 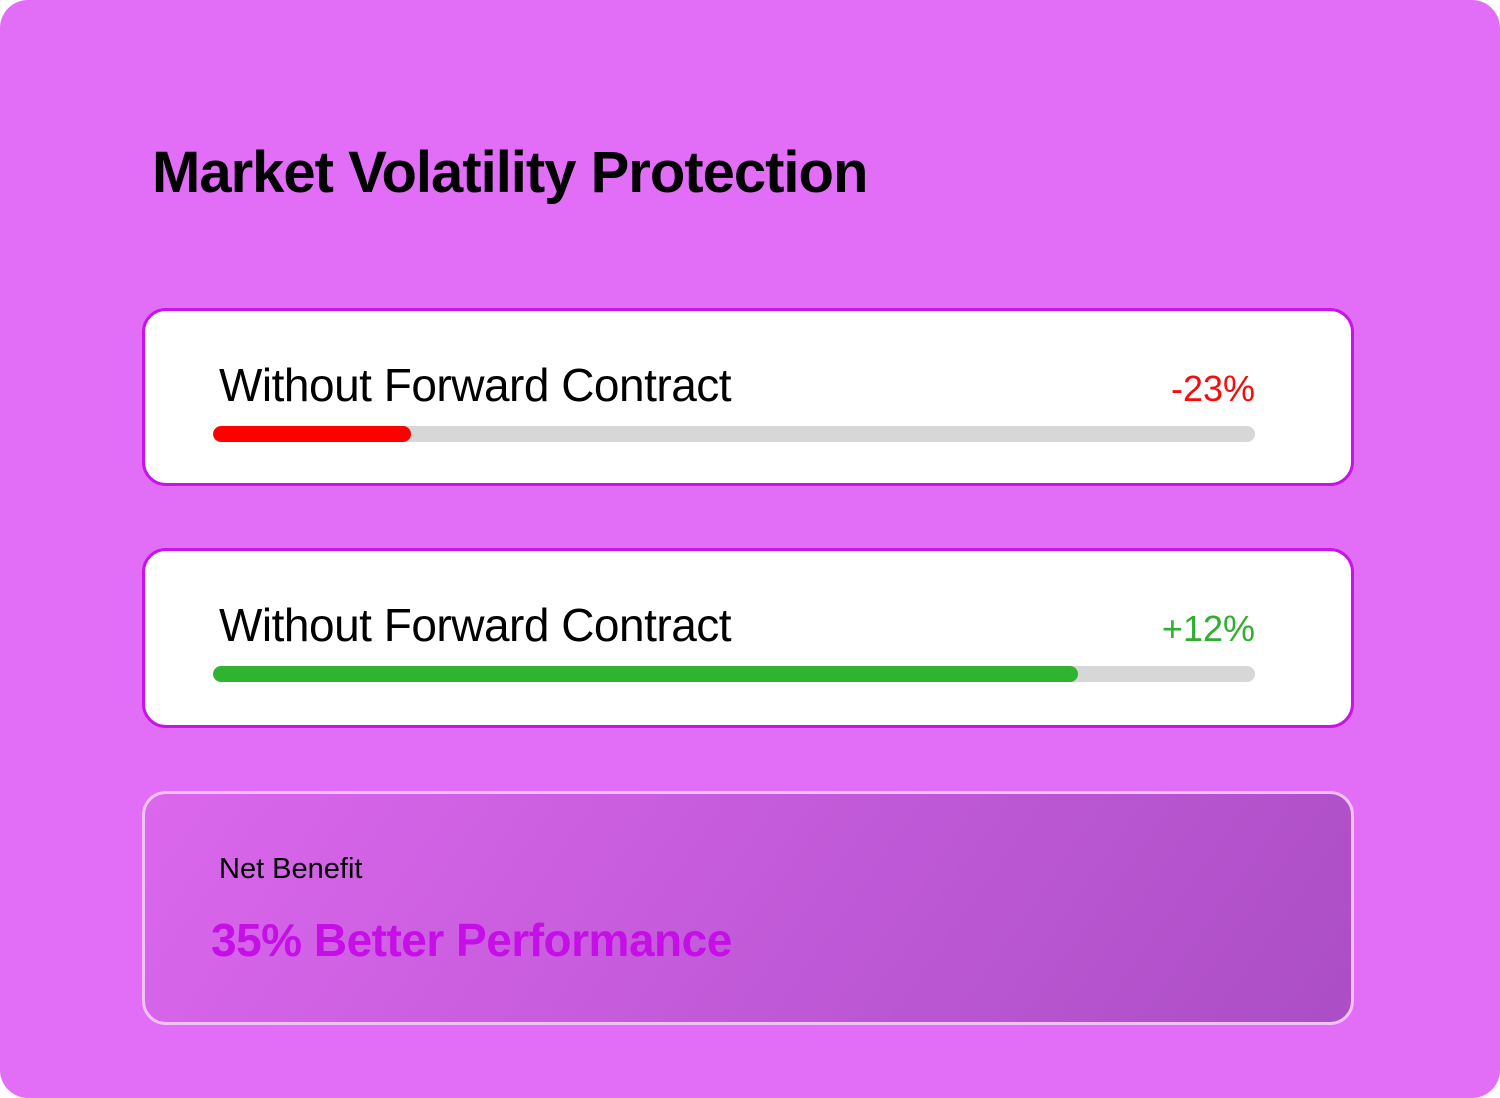 I want to click on metric-card-without-forward-contract: Without Forward Contract -23%, so click(x=748, y=397).